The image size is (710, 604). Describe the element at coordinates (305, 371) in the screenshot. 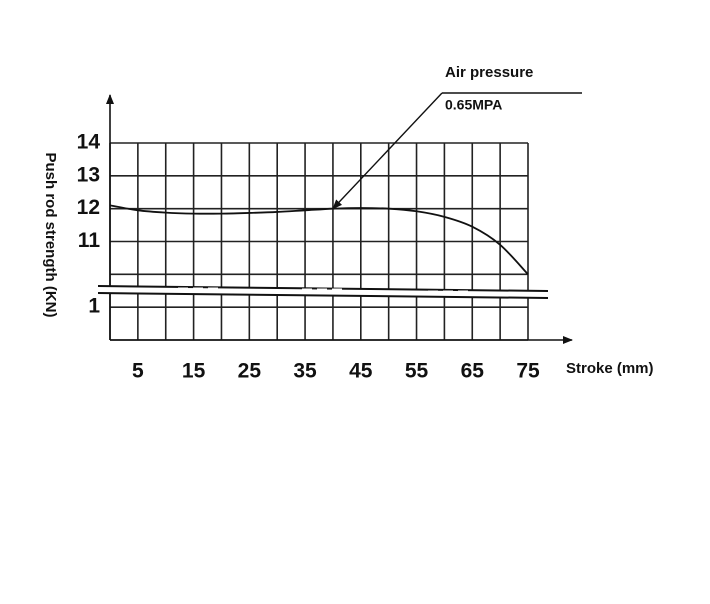

I see `x-tick-label: 35` at that location.